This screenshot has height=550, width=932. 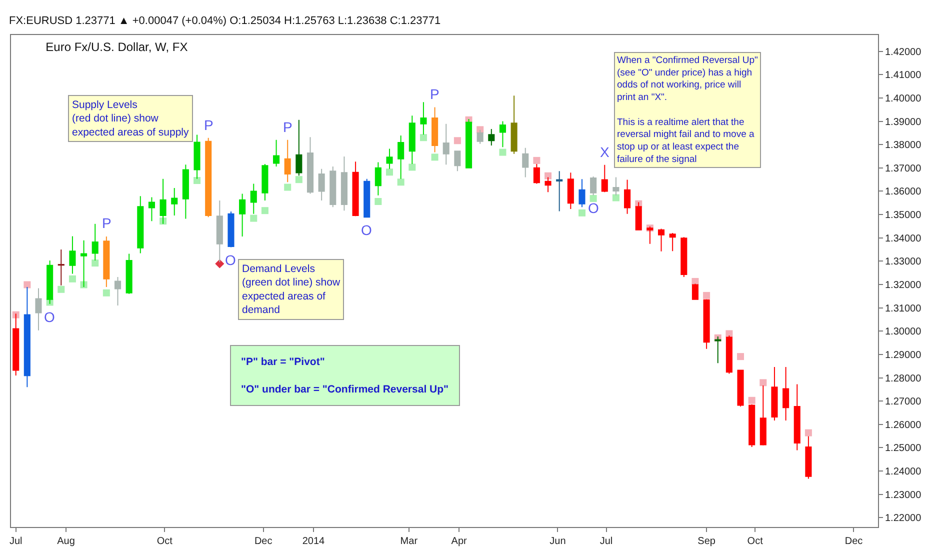 I want to click on x-tick-label: Jul, so click(x=606, y=541).